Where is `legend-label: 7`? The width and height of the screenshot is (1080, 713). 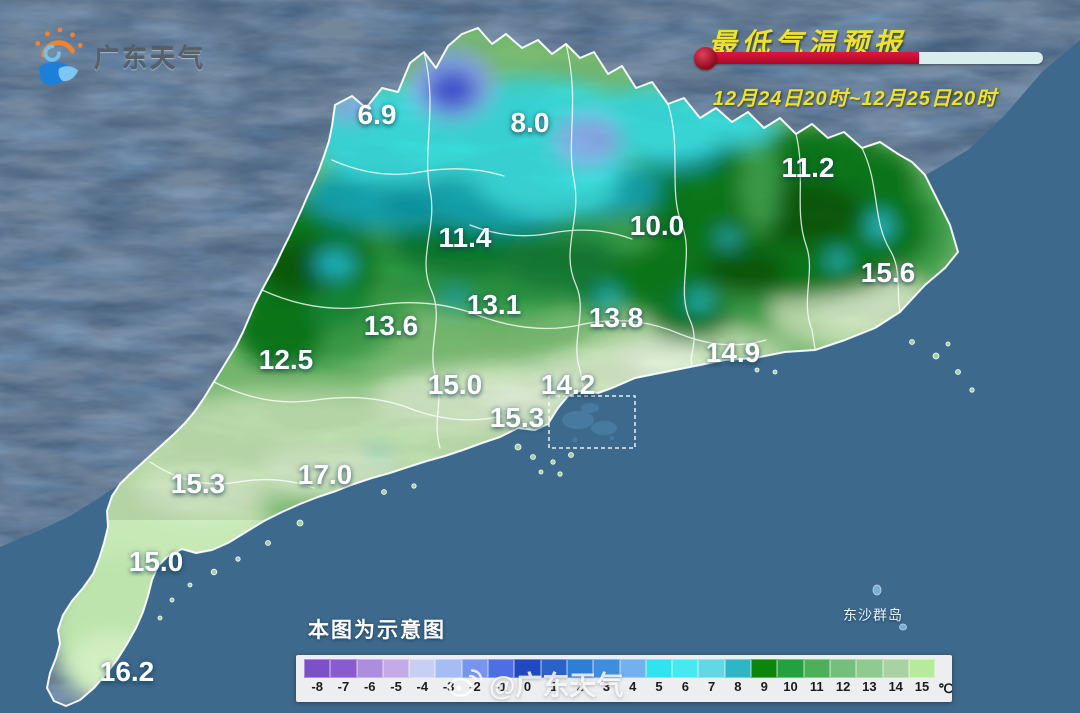 legend-label: 7 is located at coordinates (711, 686).